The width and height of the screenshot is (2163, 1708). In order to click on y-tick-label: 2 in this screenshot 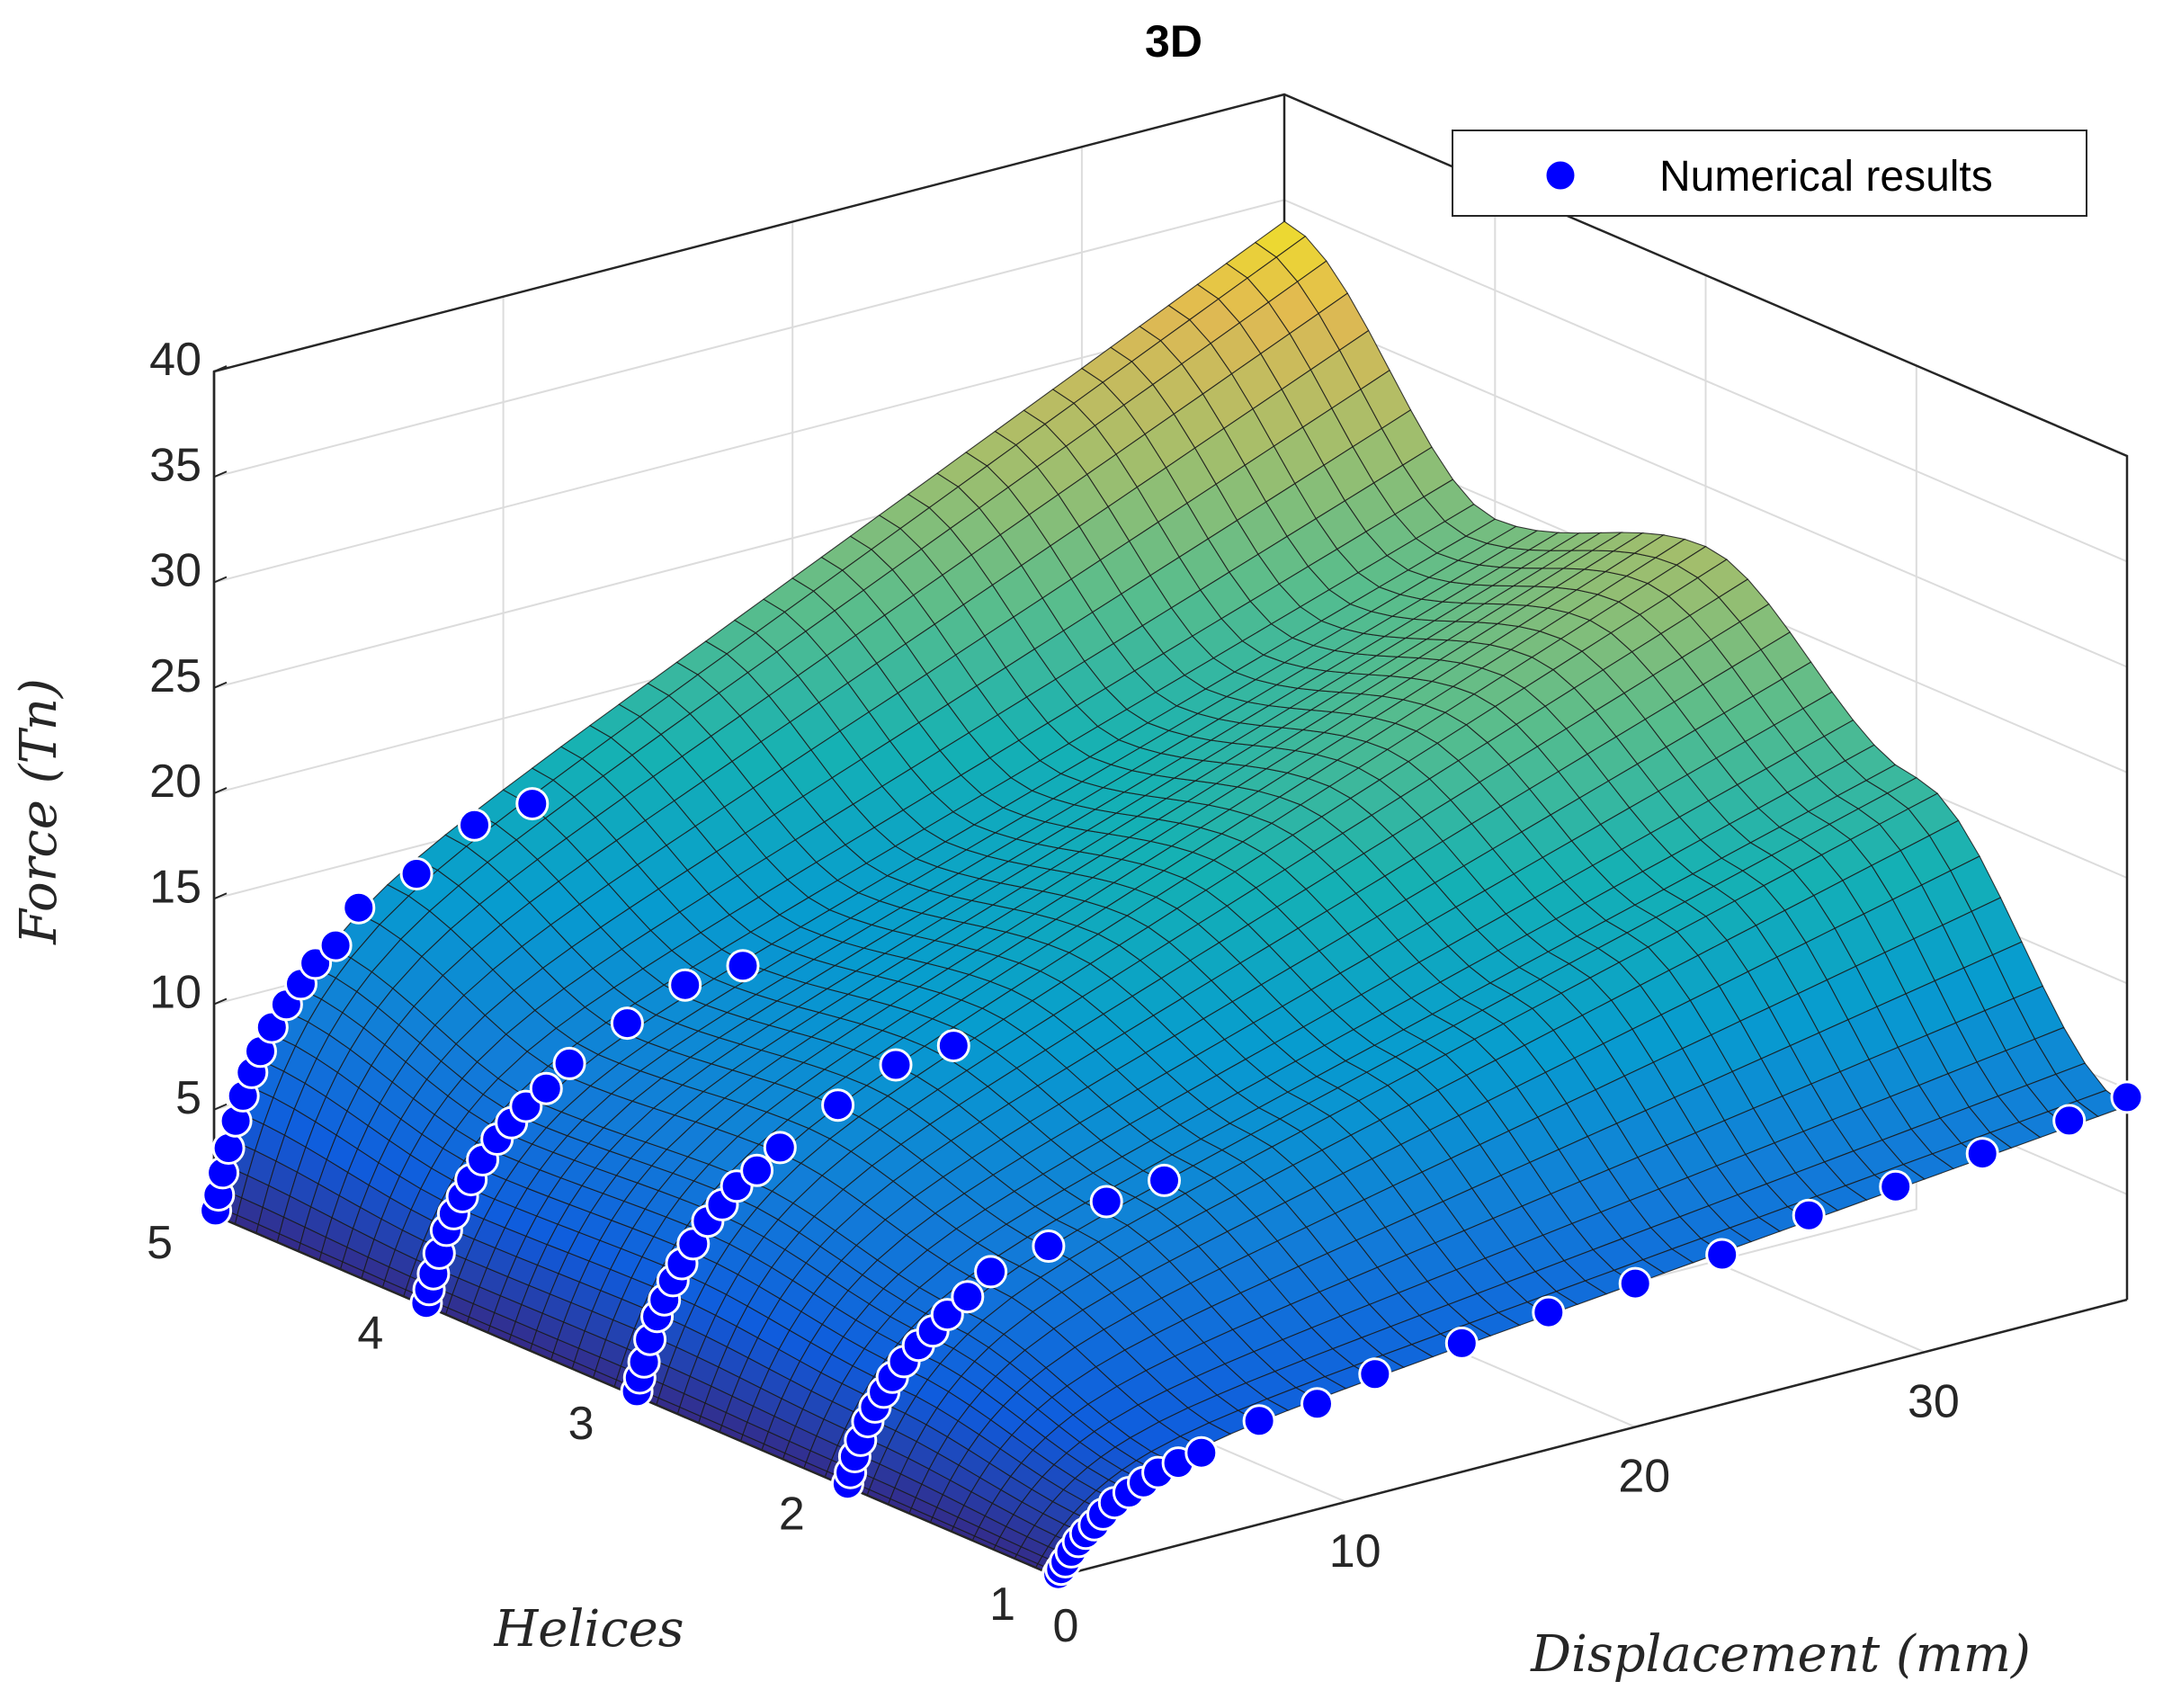, I will do `click(792, 1515)`.